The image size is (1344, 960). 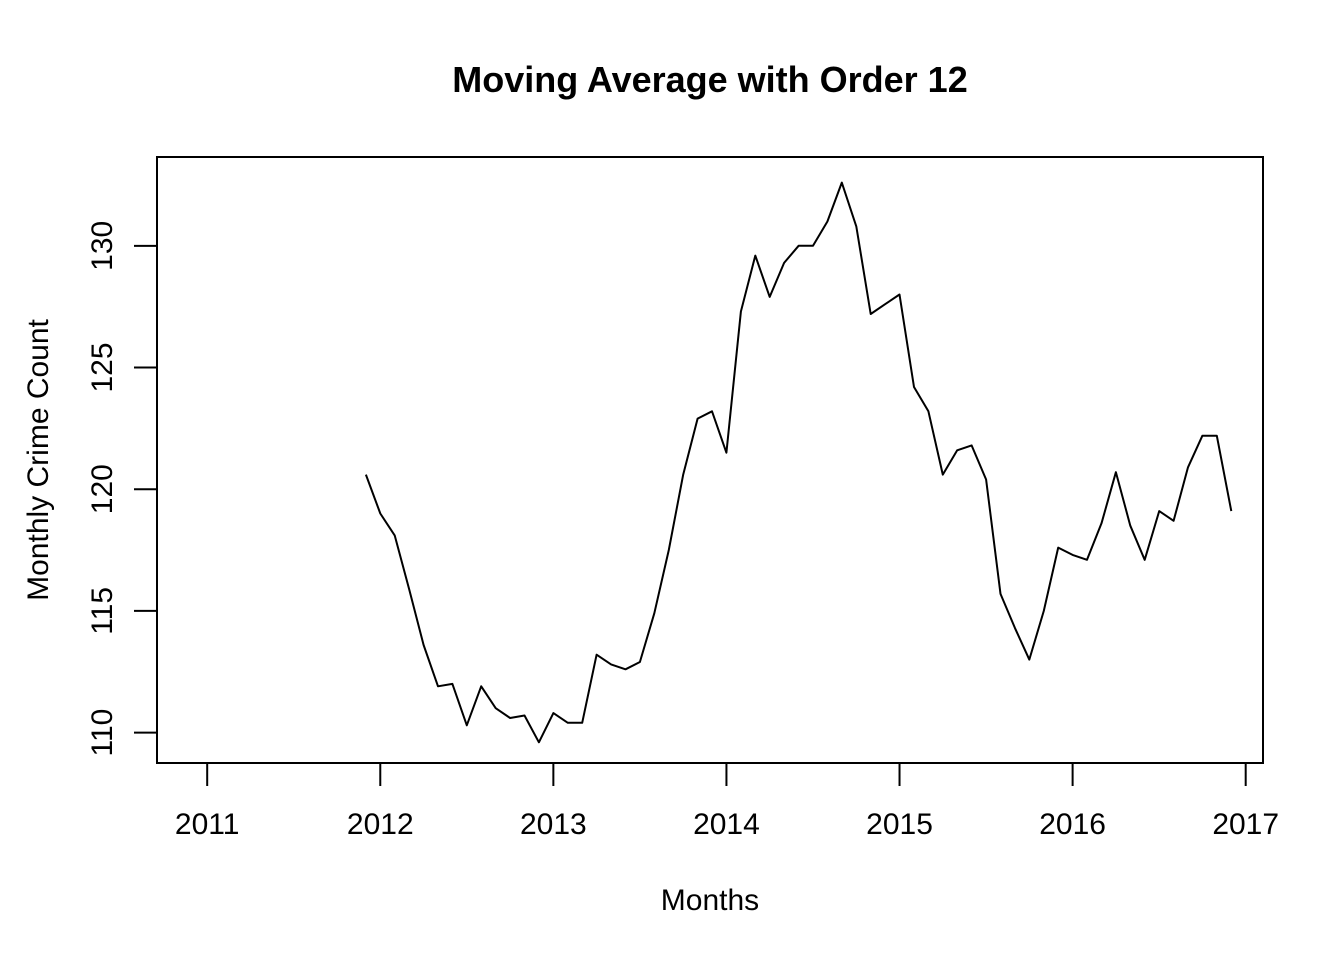 What do you see at coordinates (102, 367) in the screenshot?
I see `y-tick-label: 125` at bounding box center [102, 367].